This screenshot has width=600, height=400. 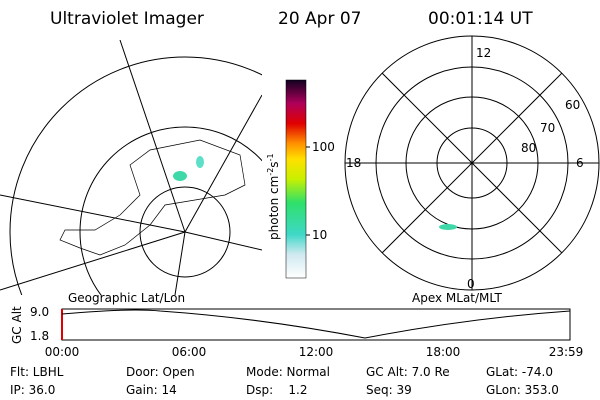 What do you see at coordinates (457, 298) in the screenshot?
I see `polar-label: Apex MLat/MLT` at bounding box center [457, 298].